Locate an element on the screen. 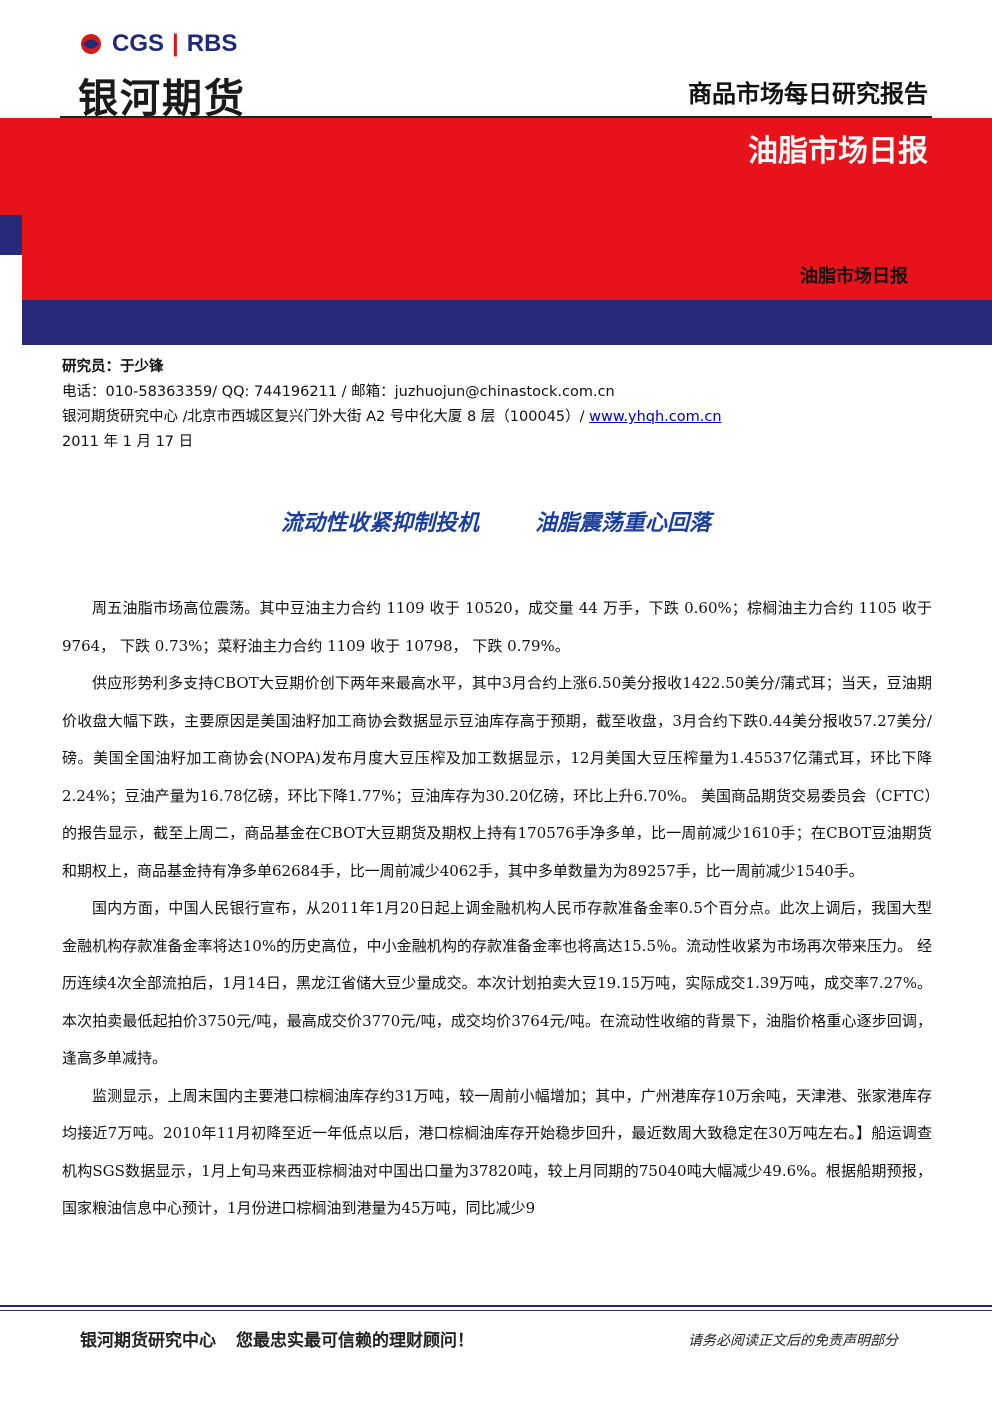  article-title: 流动性收紧抑制投机 油脂震荡重心回落 is located at coordinates (496, 521).